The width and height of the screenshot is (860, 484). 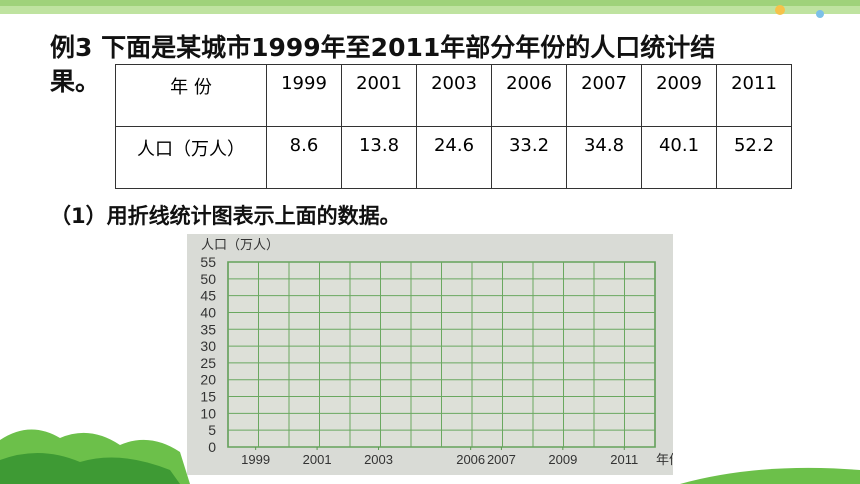 What do you see at coordinates (317, 459) in the screenshot?
I see `x-tick-label: 2001` at bounding box center [317, 459].